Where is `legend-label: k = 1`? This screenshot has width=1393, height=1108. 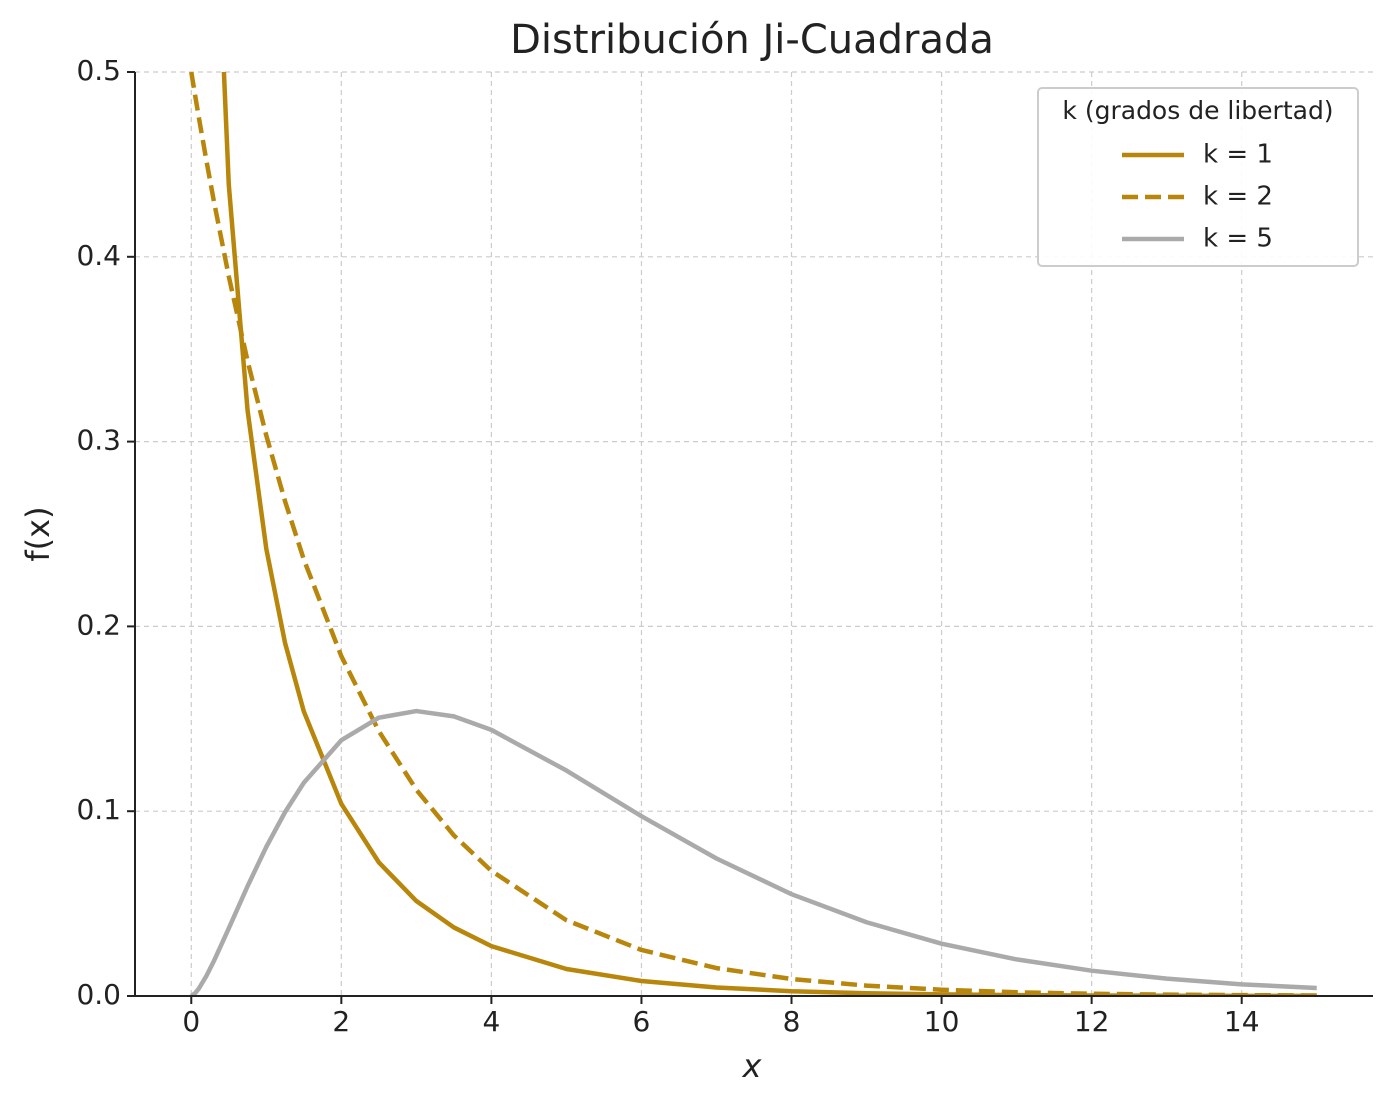 legend-label: k = 1 is located at coordinates (1238, 155).